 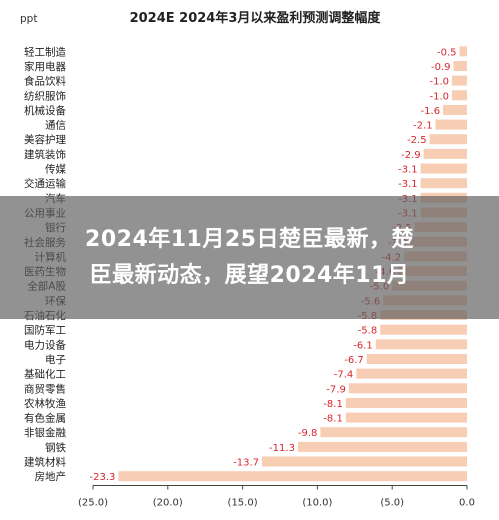 I want to click on category-label: 家用电器, so click(x=45, y=66).